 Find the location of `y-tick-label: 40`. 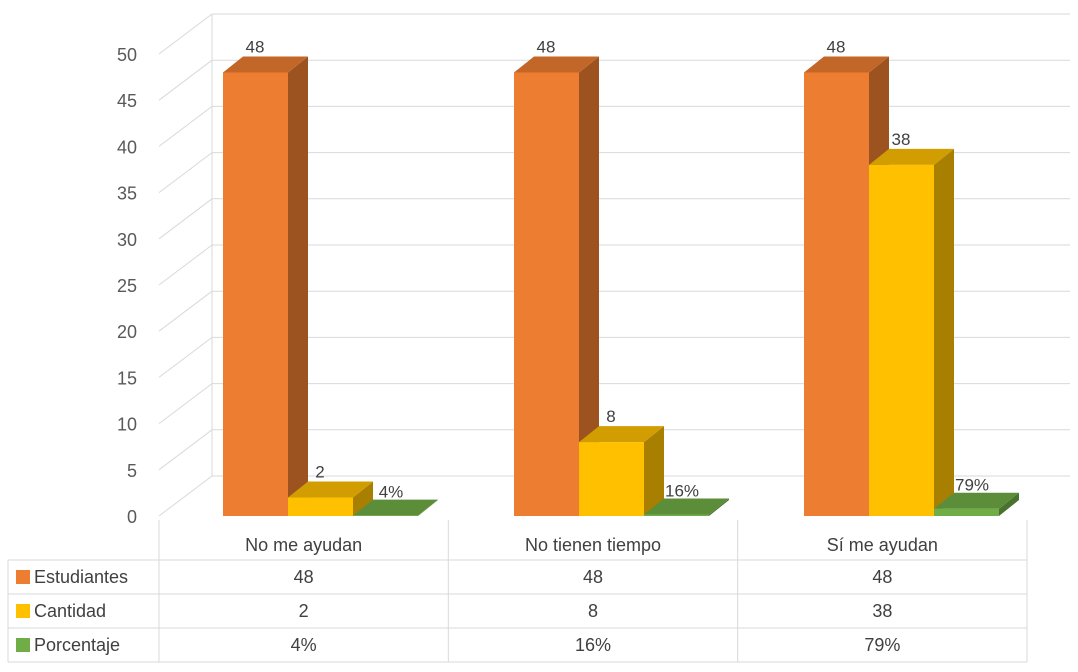

y-tick-label: 40 is located at coordinates (127, 147).